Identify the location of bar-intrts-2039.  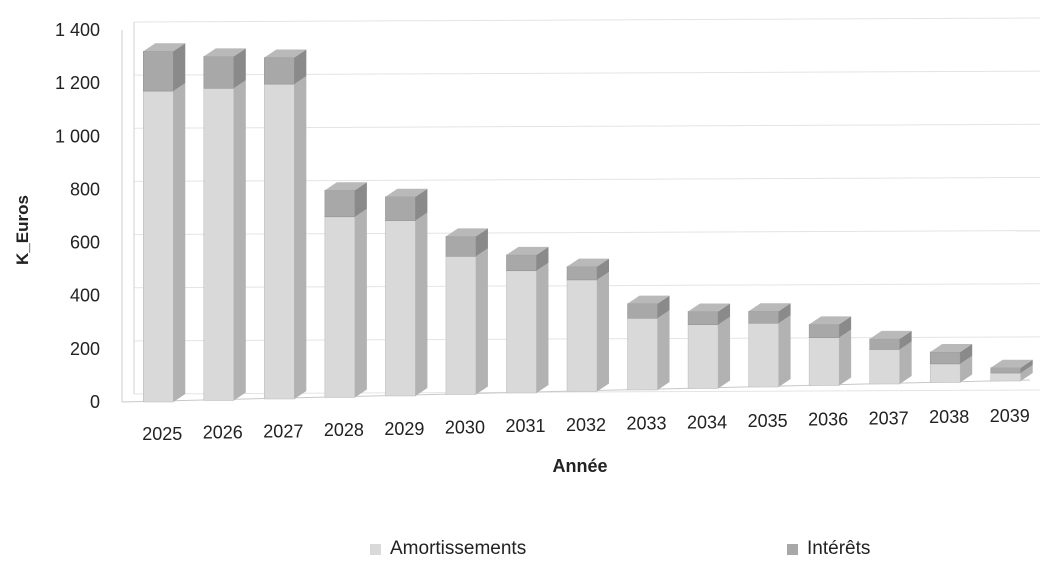
(1011, 366).